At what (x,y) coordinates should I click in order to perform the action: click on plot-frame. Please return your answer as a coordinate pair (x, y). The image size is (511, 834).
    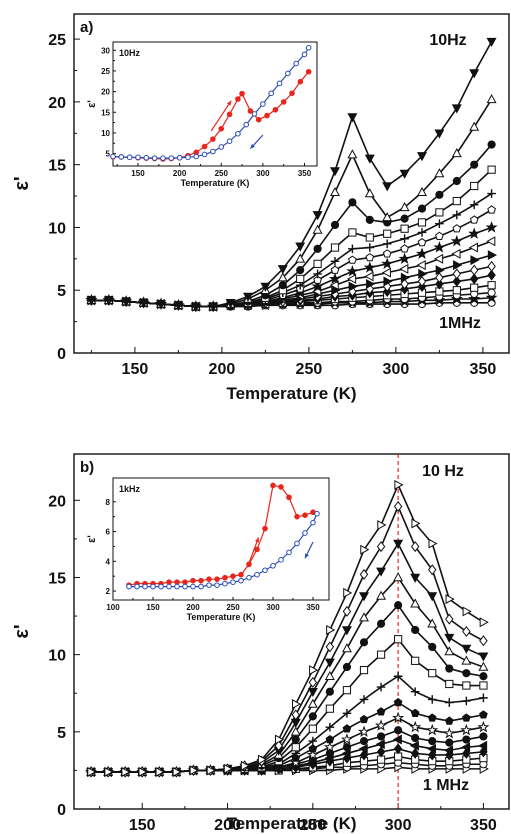
    Looking at the image, I should click on (221, 539).